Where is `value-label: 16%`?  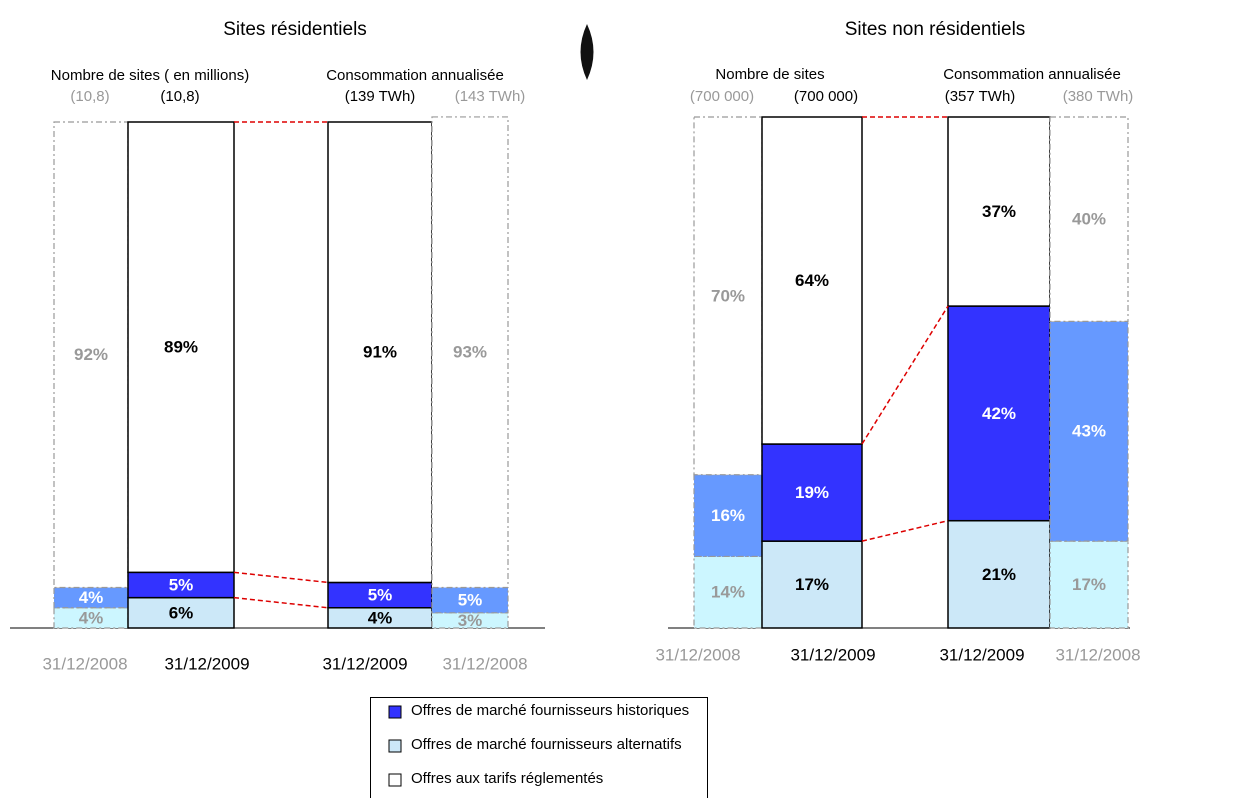 value-label: 16% is located at coordinates (728, 515).